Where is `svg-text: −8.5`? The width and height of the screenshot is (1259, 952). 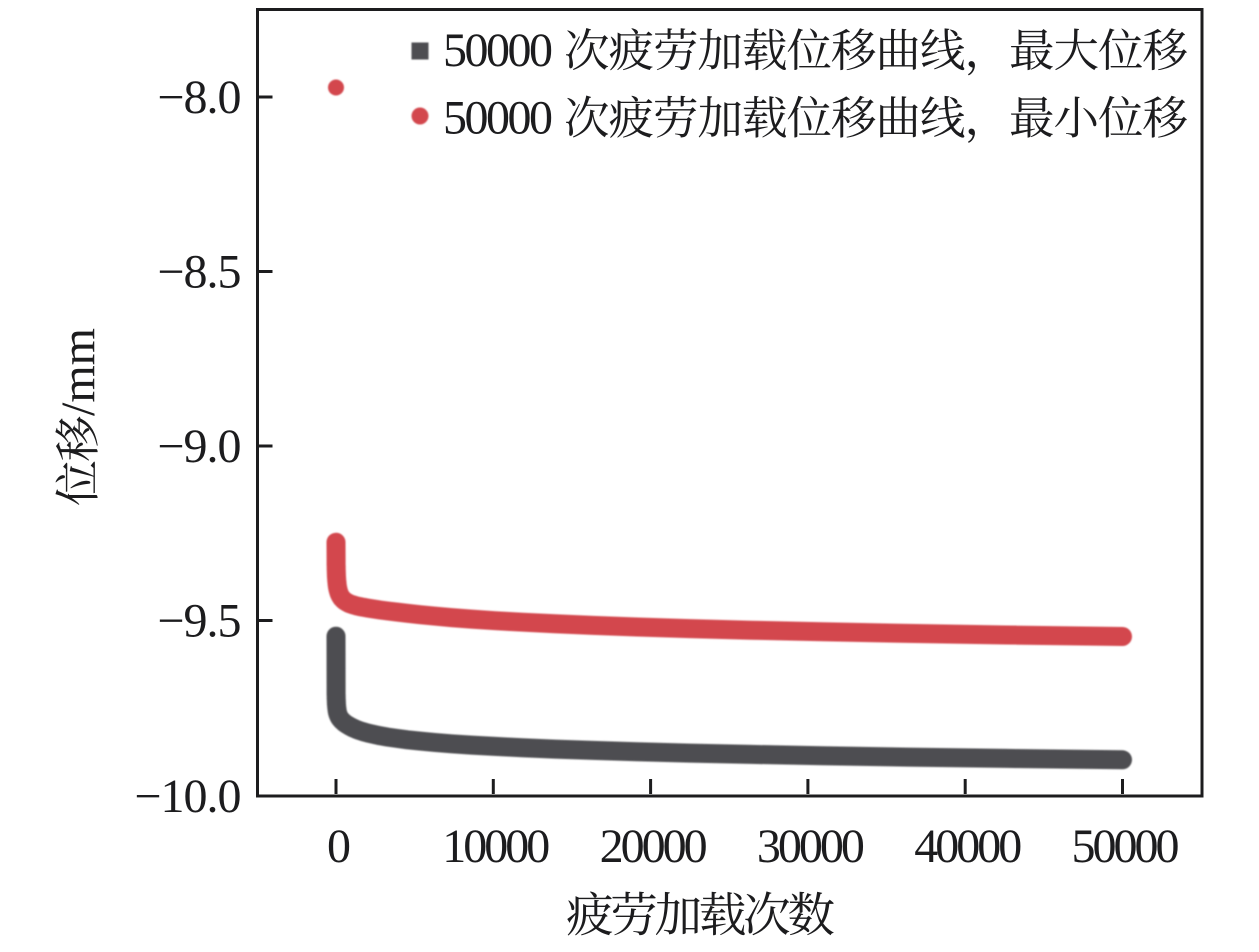 svg-text: −8.5 is located at coordinates (198, 271).